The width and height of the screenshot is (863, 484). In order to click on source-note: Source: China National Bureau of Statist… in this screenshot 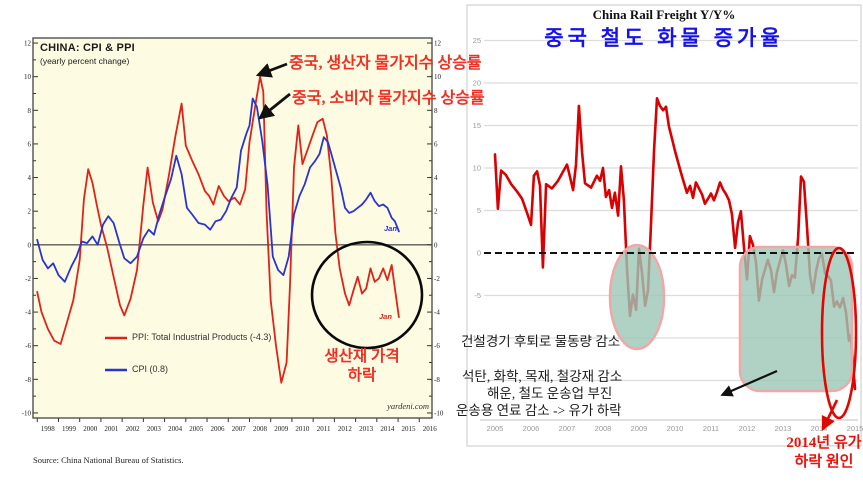, I will do `click(108, 460)`.